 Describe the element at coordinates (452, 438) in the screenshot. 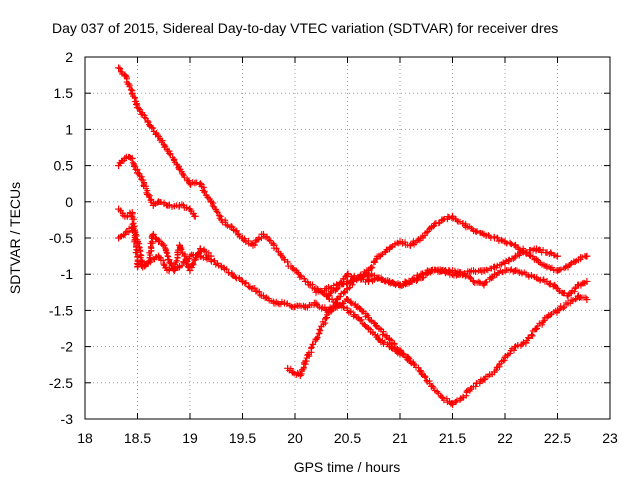

I see `x-tick-label: 21.5` at that location.